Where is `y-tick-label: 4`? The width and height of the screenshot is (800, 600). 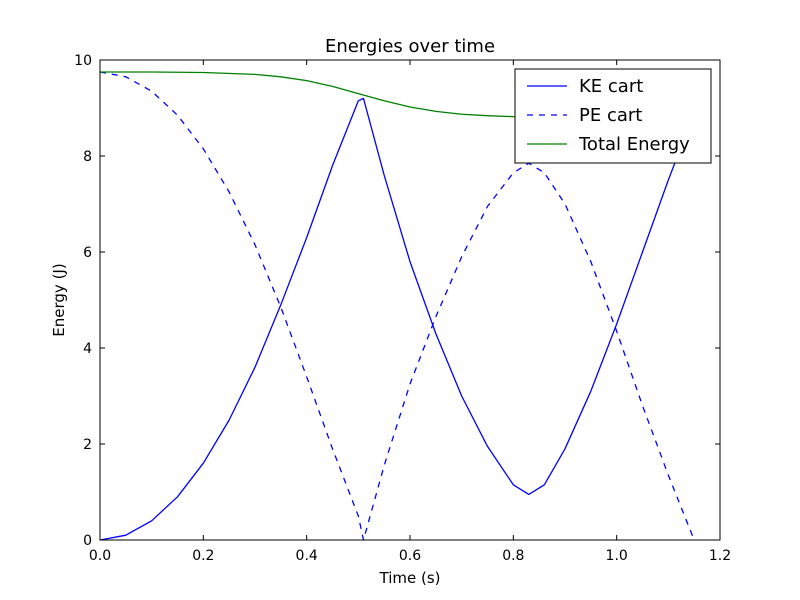 y-tick-label: 4 is located at coordinates (87, 349).